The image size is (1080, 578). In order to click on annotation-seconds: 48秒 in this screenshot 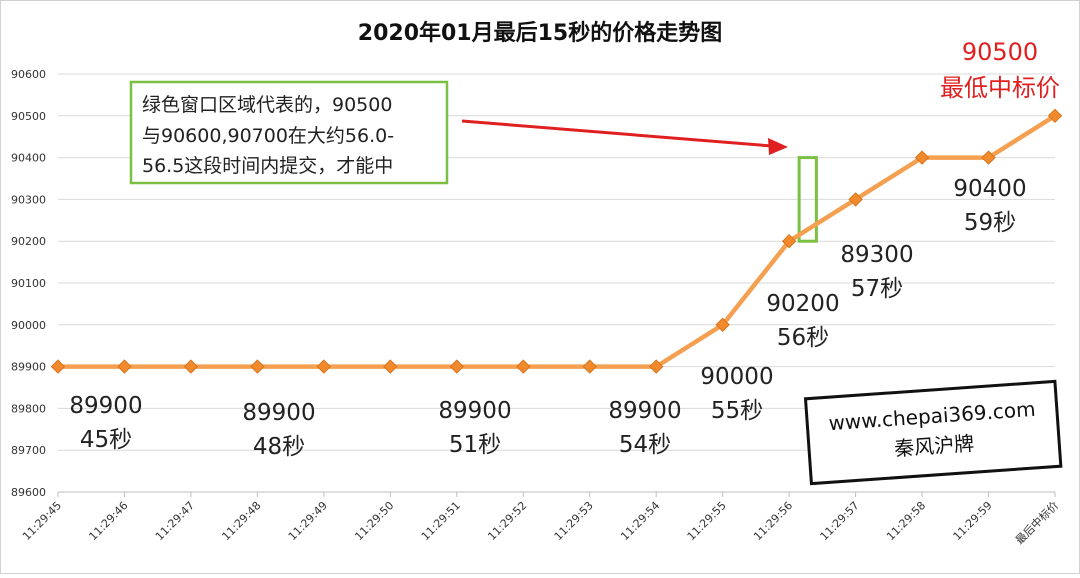, I will do `click(279, 447)`.